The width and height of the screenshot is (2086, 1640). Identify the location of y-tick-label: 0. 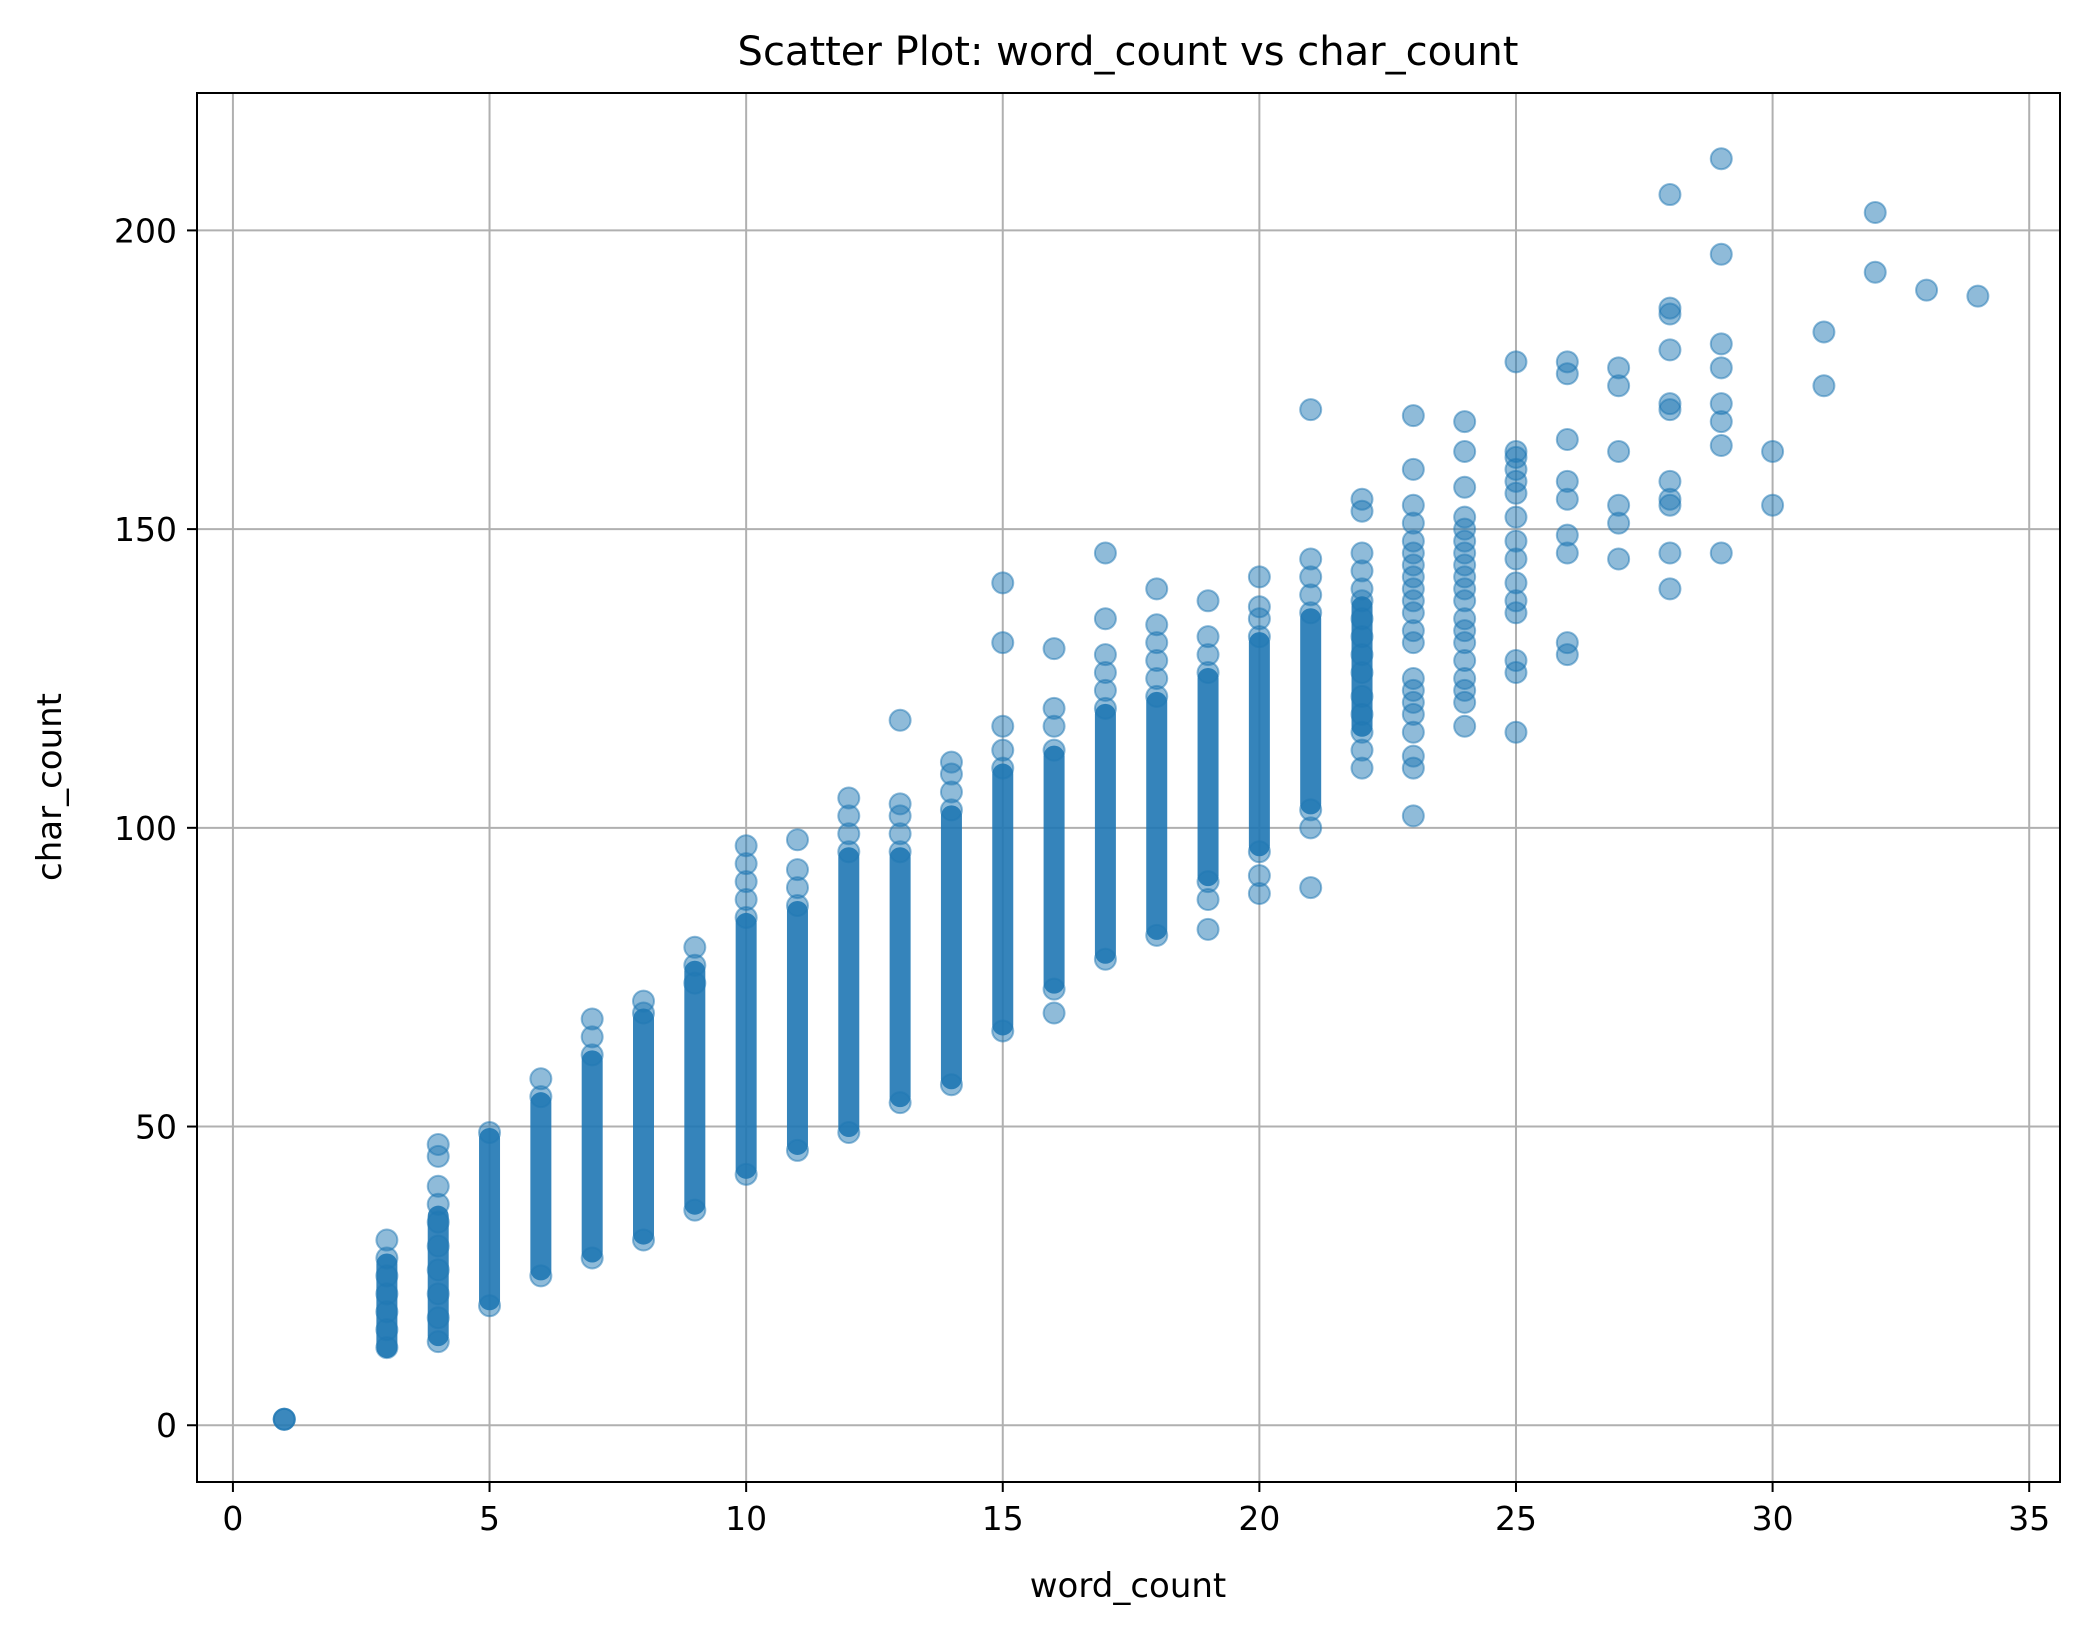
(166, 1425).